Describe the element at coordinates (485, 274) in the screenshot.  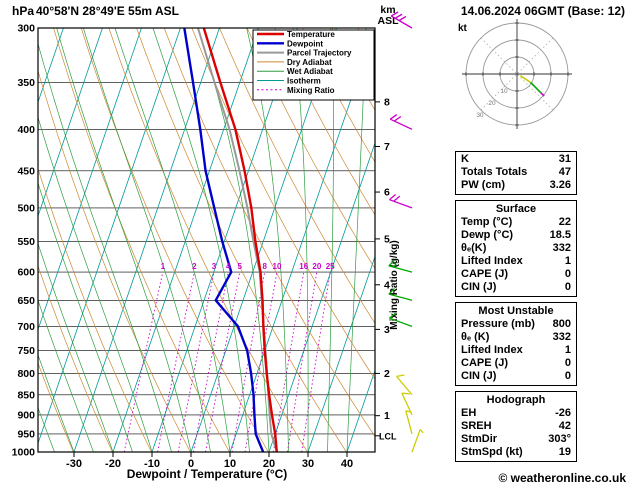
I see `row-label: CAPE (J)` at that location.